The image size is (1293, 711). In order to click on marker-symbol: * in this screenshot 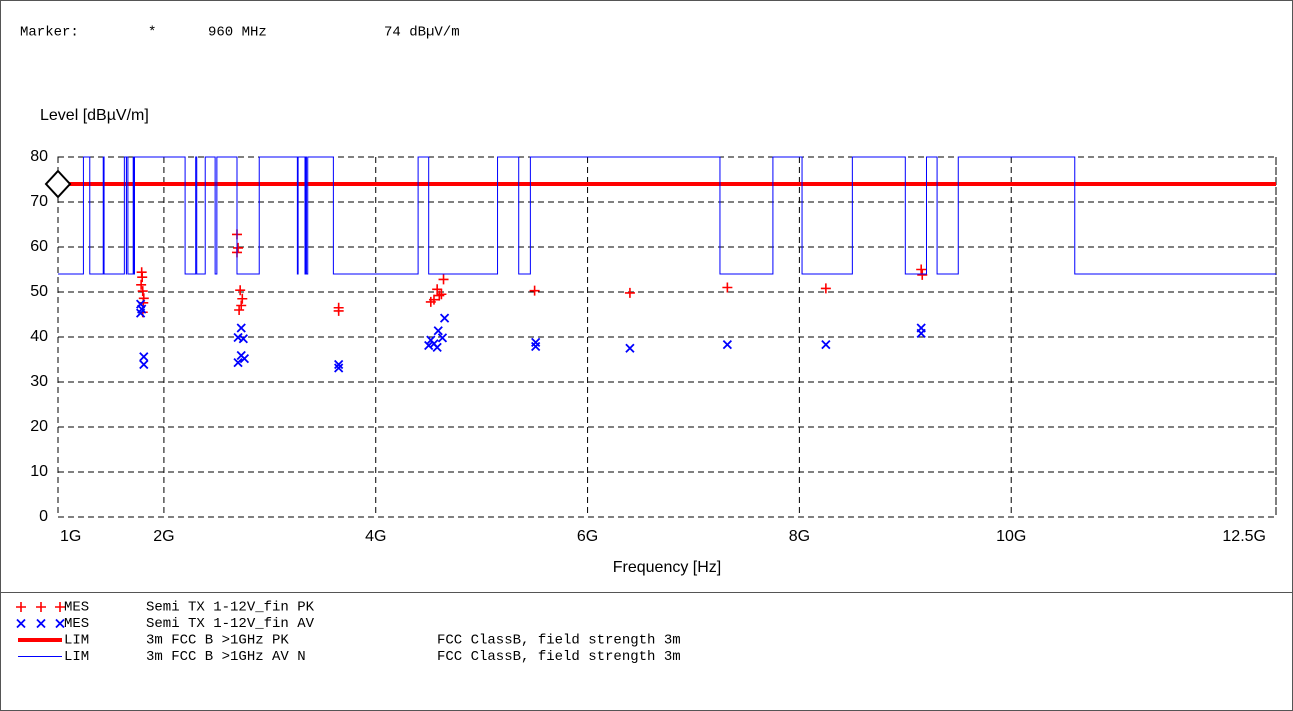, I will do `click(152, 33)`.